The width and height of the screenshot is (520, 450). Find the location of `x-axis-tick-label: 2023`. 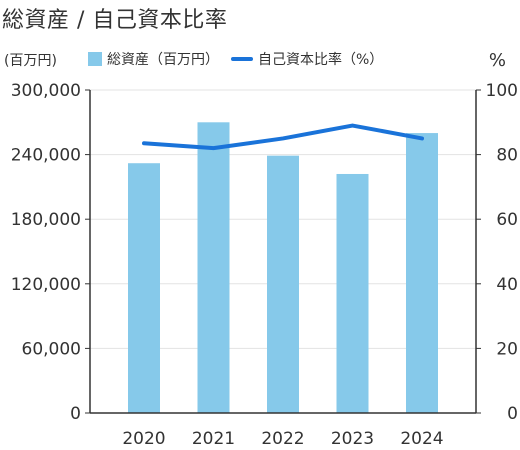

x-axis-tick-label: 2023 is located at coordinates (352, 439).